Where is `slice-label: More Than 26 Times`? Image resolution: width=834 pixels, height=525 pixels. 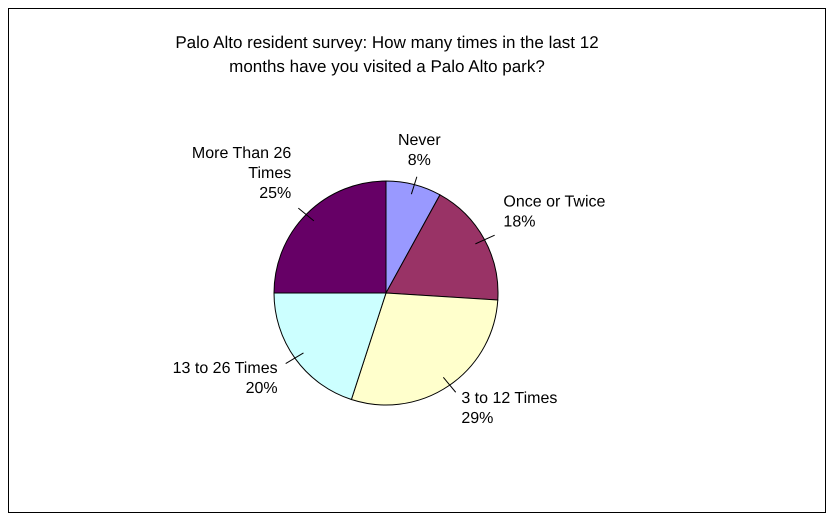 slice-label: More Than 26 Times is located at coordinates (242, 163).